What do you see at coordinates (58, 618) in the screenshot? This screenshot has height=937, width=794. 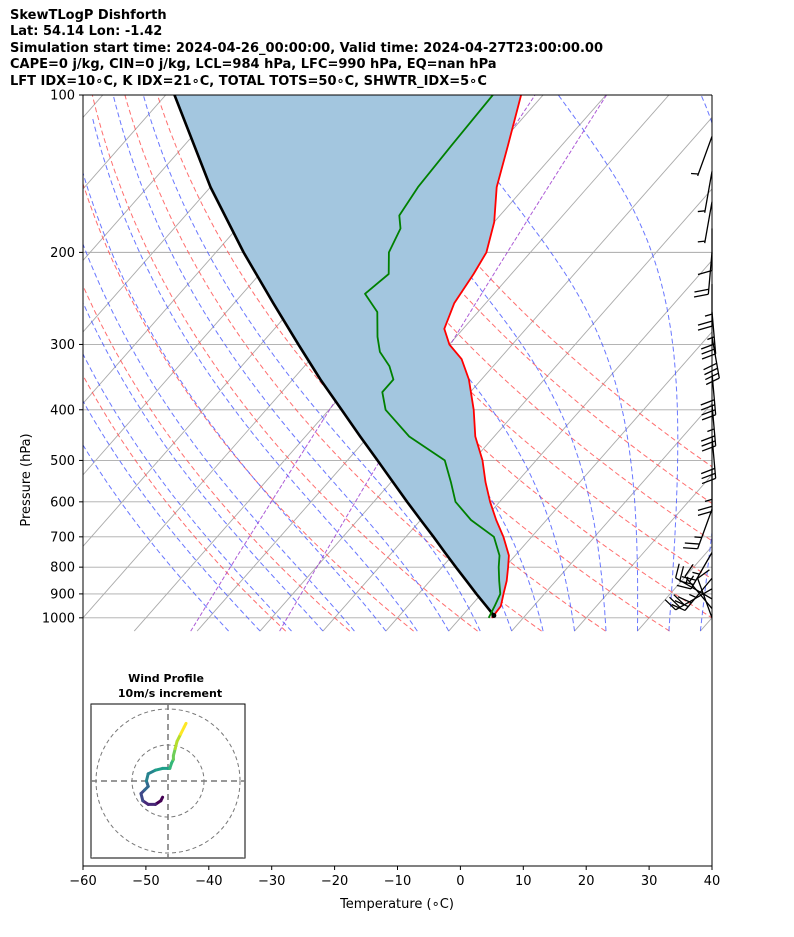 I see `y-tick-label: 1000` at bounding box center [58, 618].